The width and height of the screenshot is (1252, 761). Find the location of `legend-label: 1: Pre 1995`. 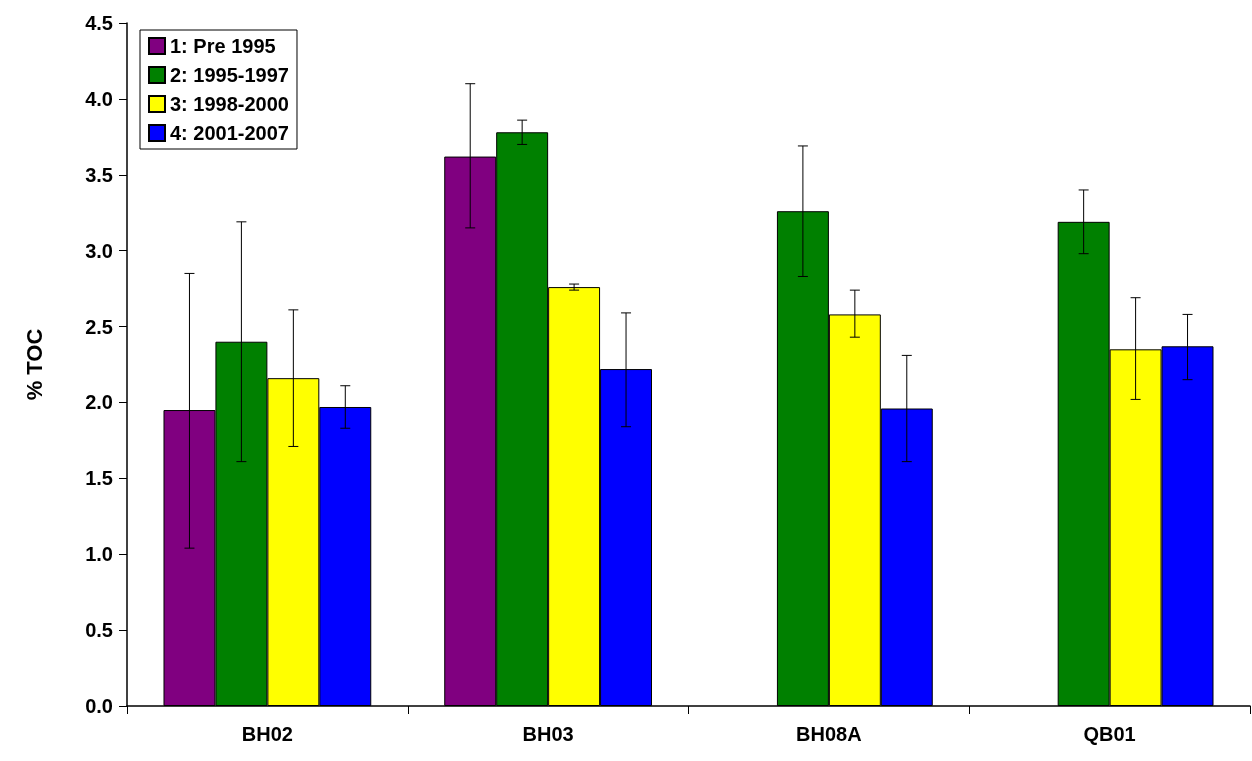

legend-label: 1: Pre 1995 is located at coordinates (223, 46).